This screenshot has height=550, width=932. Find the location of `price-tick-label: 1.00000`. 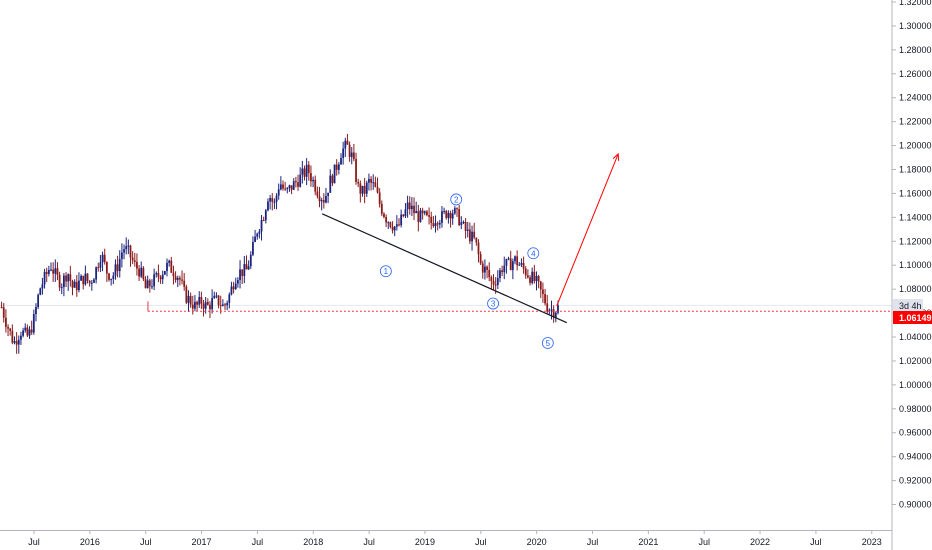

price-tick-label: 1.00000 is located at coordinates (915, 385).